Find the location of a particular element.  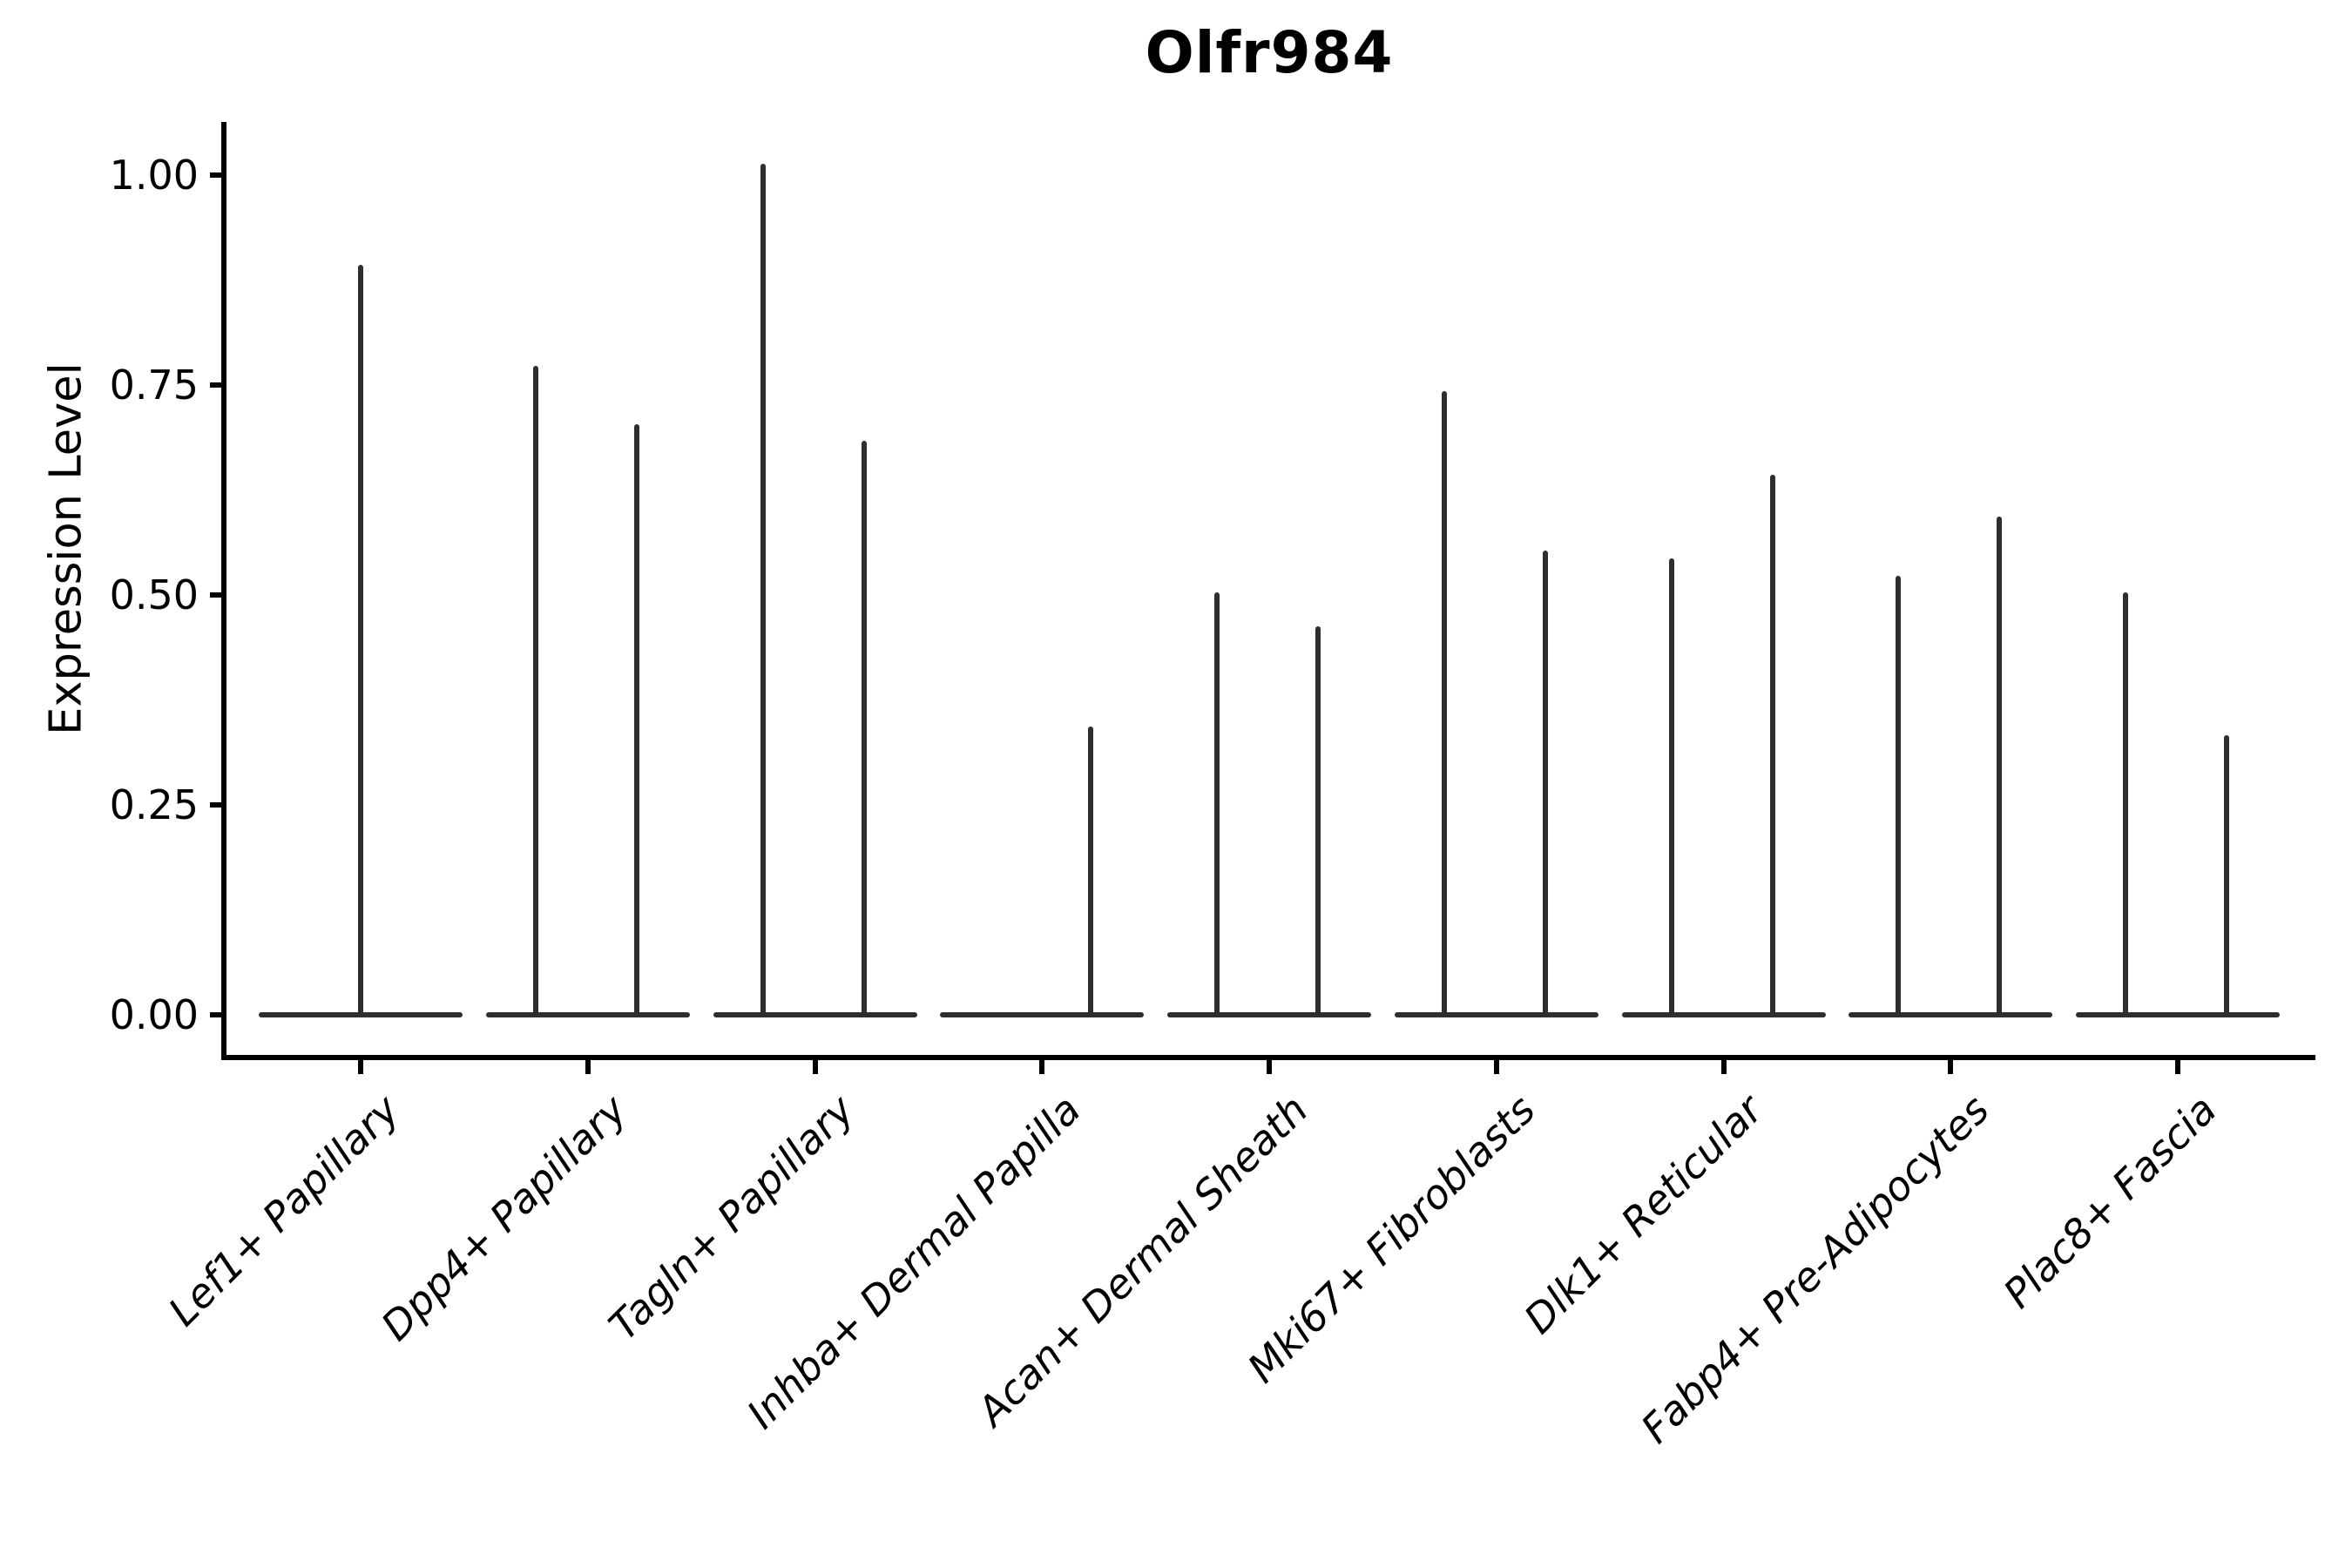

y-axis-label: Expression Level is located at coordinates (66, 549).